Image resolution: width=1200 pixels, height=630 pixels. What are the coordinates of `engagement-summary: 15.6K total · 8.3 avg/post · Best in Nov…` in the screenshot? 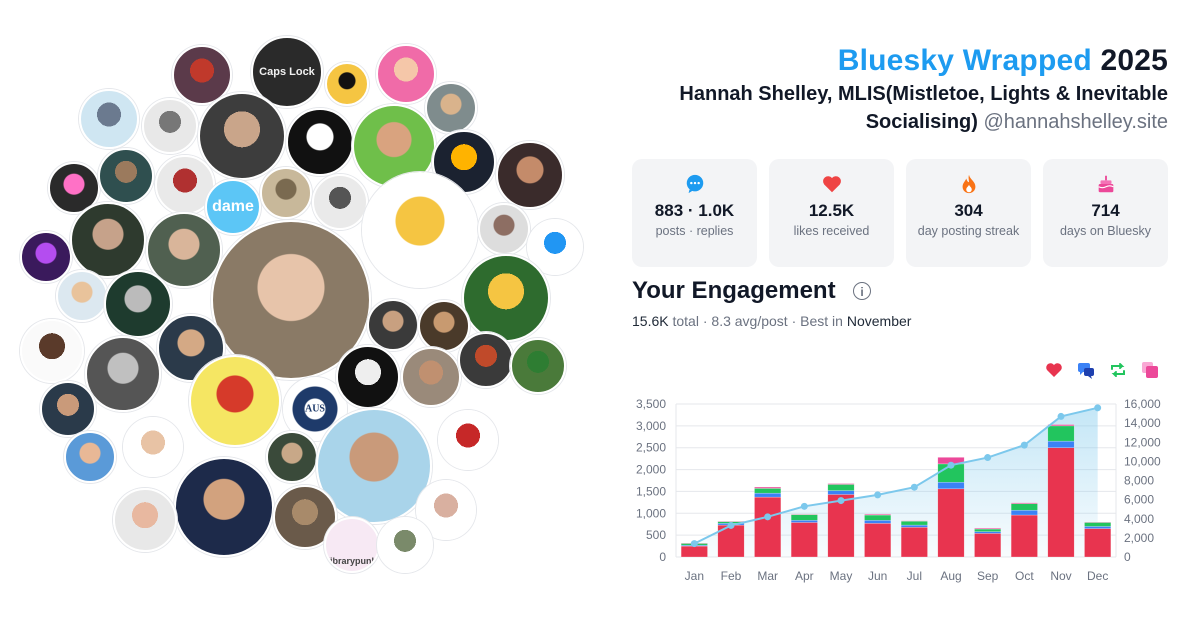 It's located at (772, 321).